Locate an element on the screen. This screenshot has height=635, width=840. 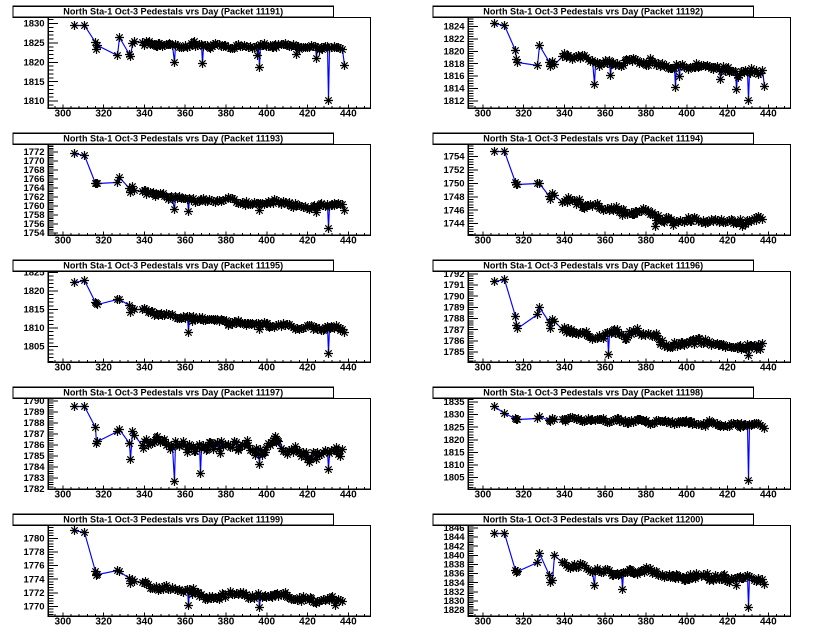
svg-text: 1770 is located at coordinates (33, 161).